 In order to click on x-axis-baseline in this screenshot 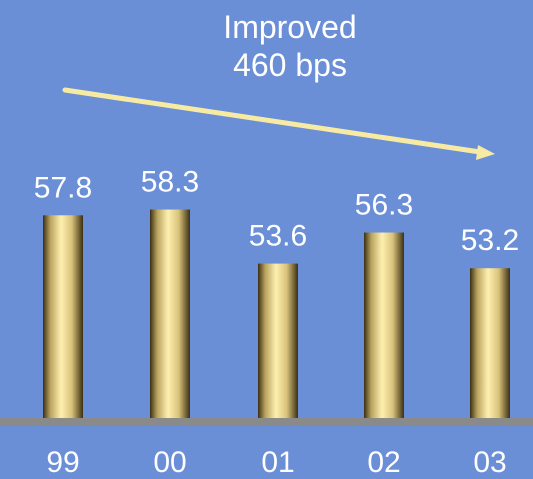, I will do `click(266, 422)`.